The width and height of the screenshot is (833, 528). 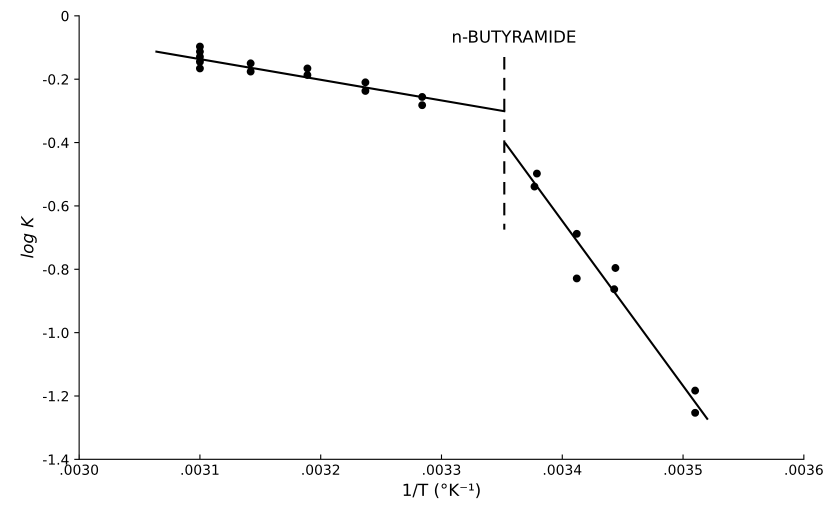 I want to click on x-tick-label: .0030, so click(x=79, y=469).